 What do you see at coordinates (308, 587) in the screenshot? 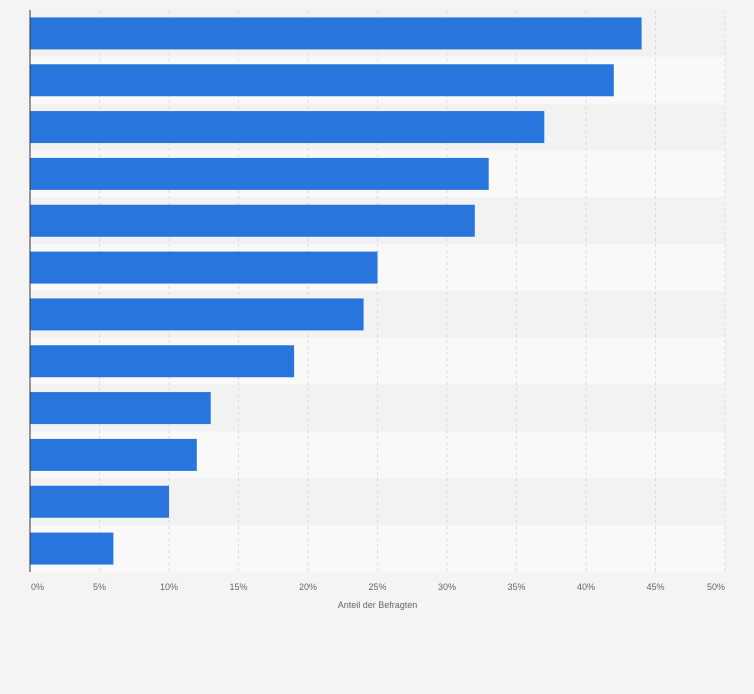
I see `x-tick-label: 20%` at bounding box center [308, 587].